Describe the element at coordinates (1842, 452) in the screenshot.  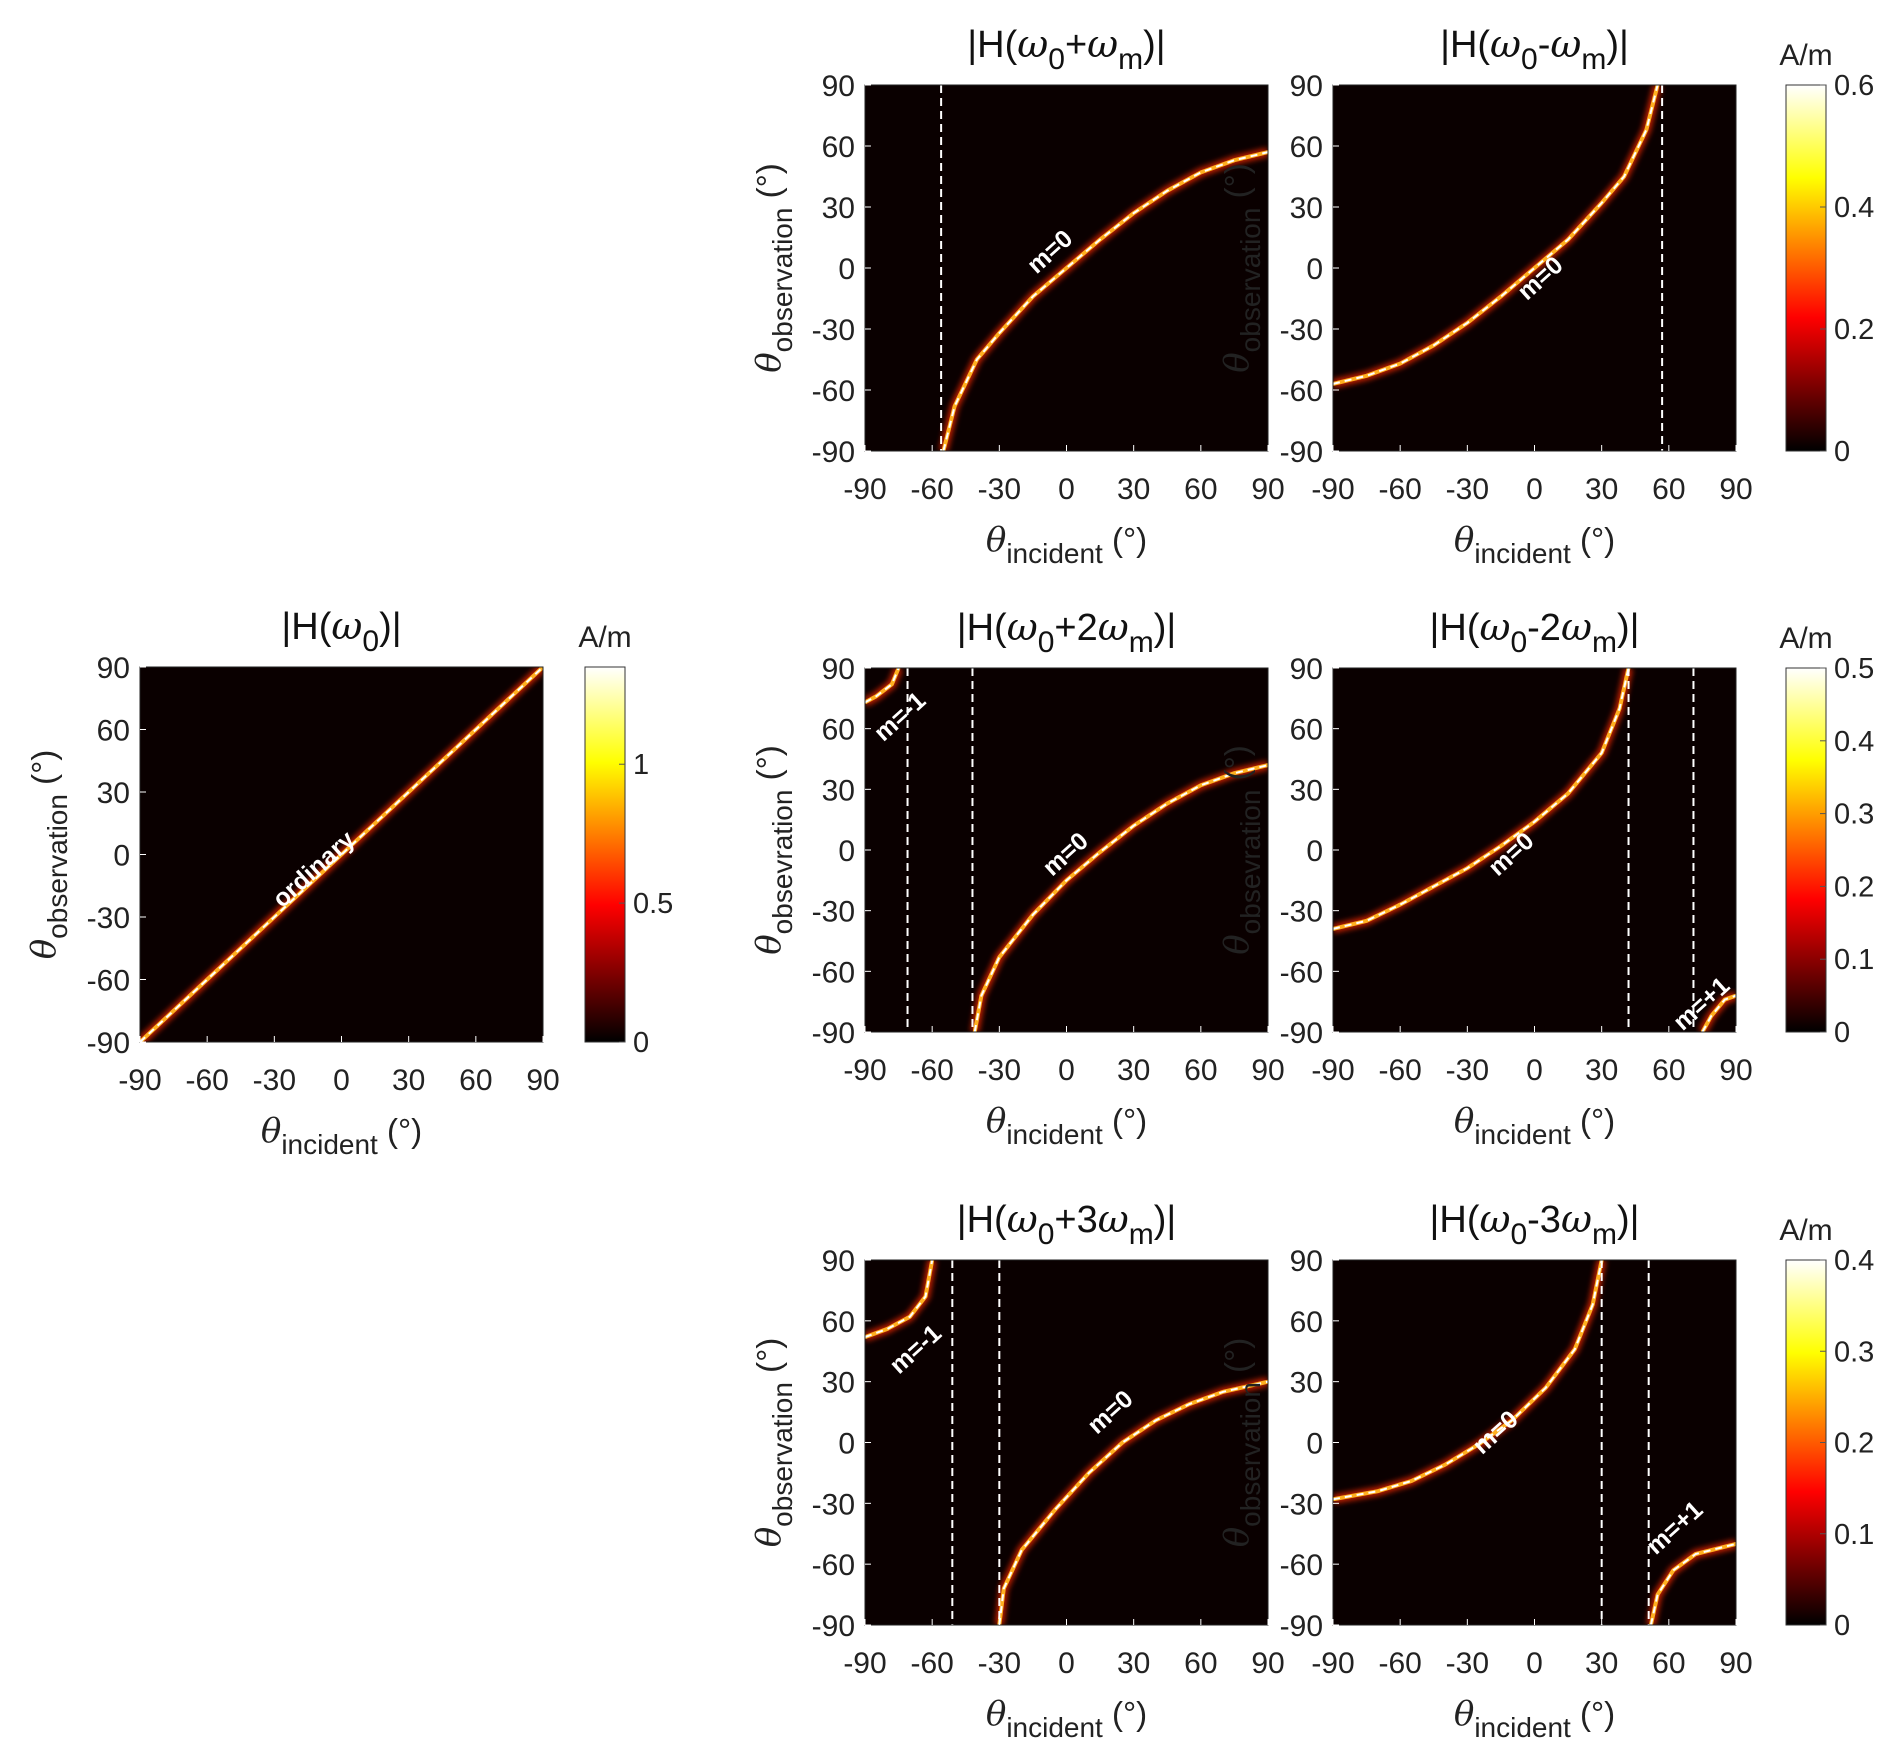
I see `colorbar-tick-label: 0` at that location.